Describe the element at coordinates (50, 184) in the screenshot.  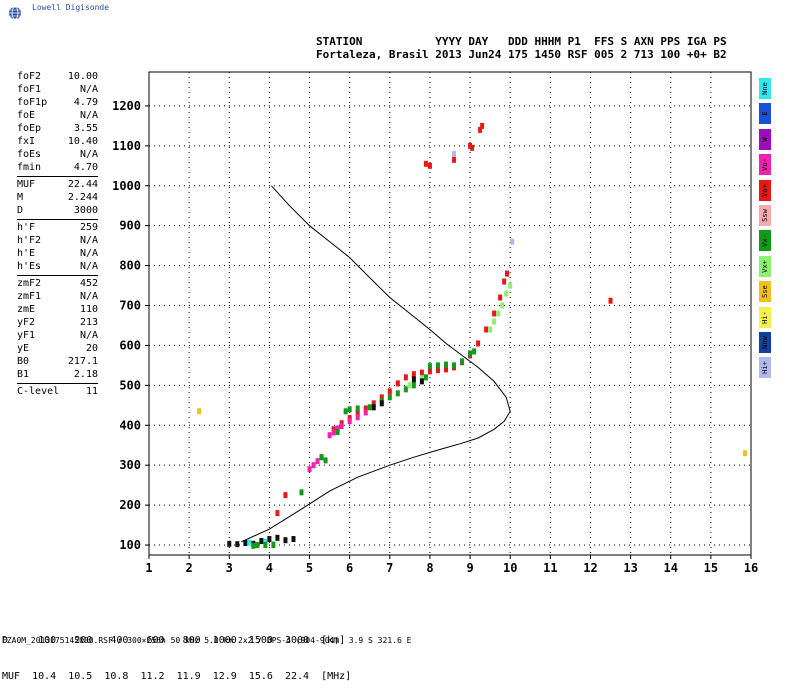
I see `param-row: MUF 22.44` at that location.